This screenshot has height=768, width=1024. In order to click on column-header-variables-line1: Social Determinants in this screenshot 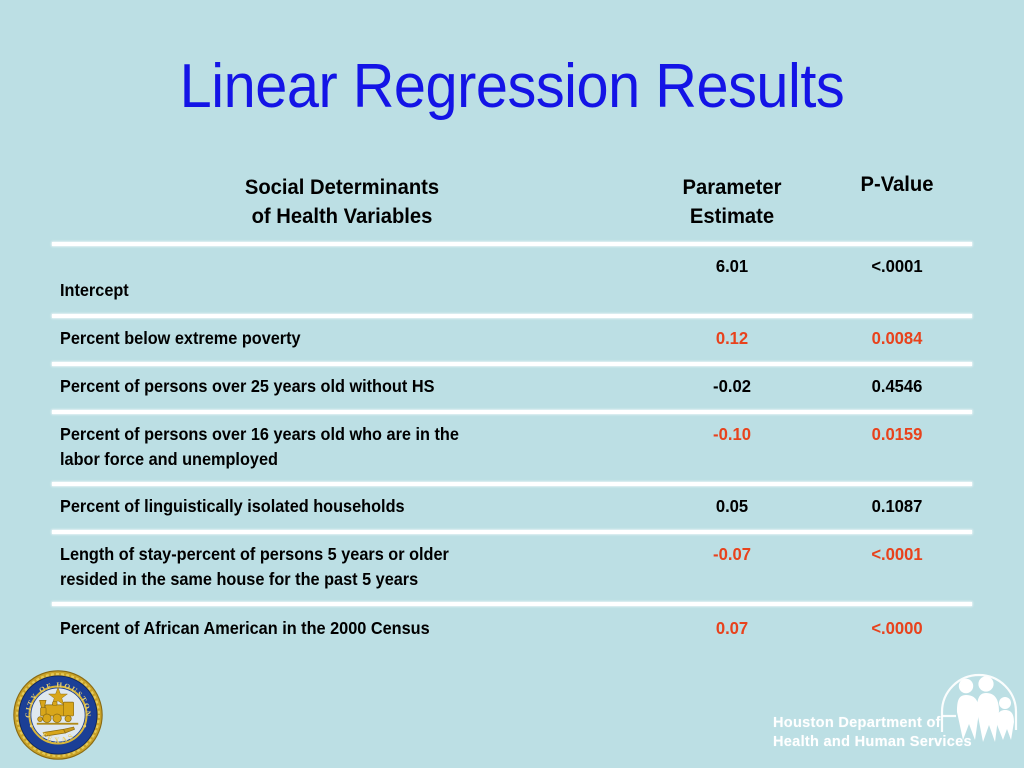, I will do `click(342, 187)`.